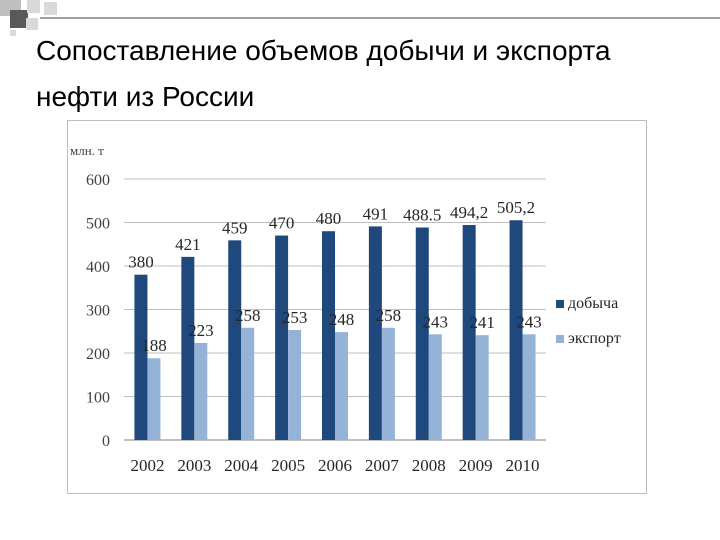 The width and height of the screenshot is (720, 540). I want to click on x-tick-label: 2007, so click(382, 465).